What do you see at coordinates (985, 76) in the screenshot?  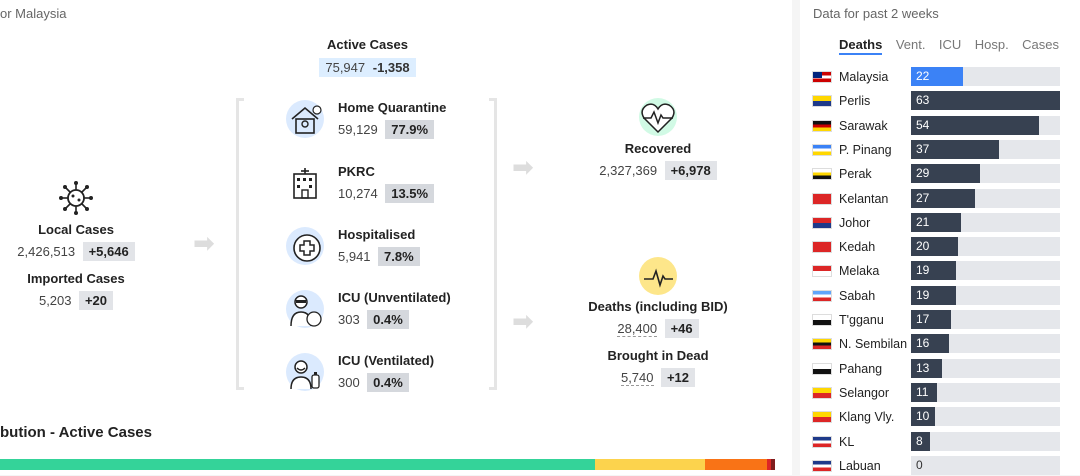 I see `state-bar-track: 22` at bounding box center [985, 76].